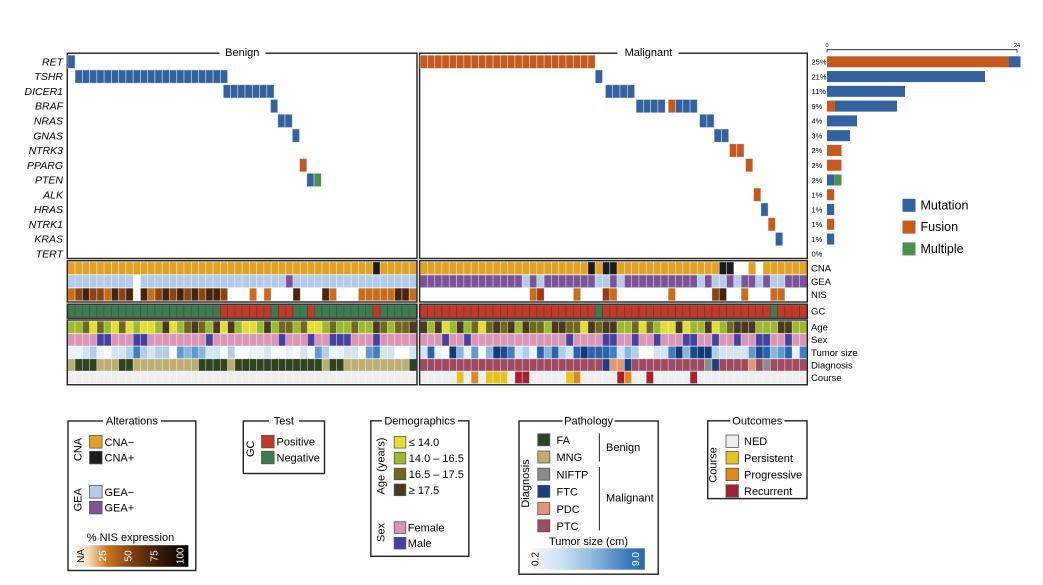  Describe the element at coordinates (436, 475) in the screenshot. I see `svg-text: 16.5 – 17.5` at that location.